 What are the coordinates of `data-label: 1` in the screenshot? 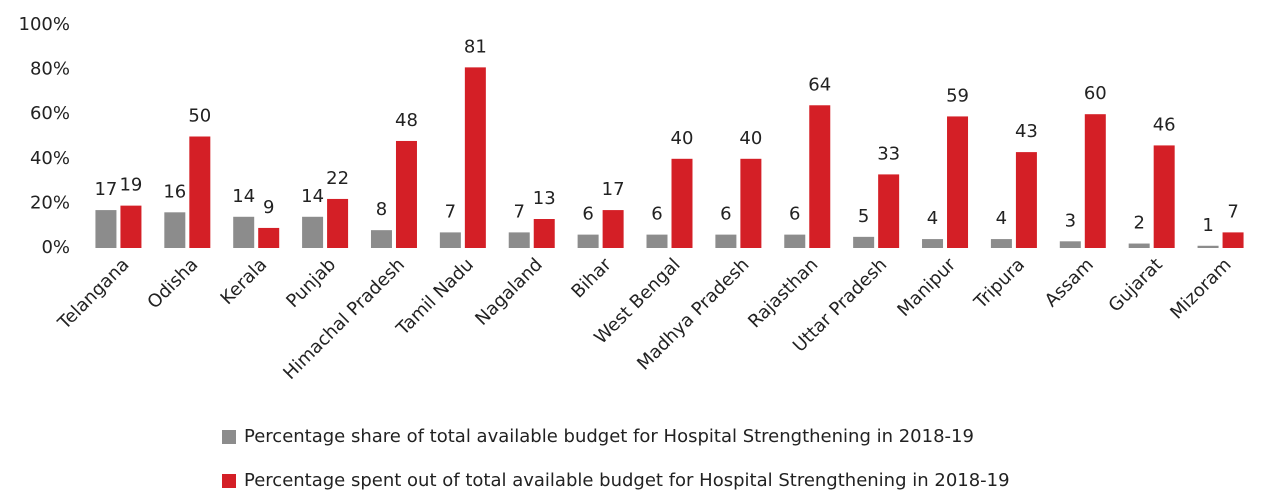 It's located at (1207, 225).